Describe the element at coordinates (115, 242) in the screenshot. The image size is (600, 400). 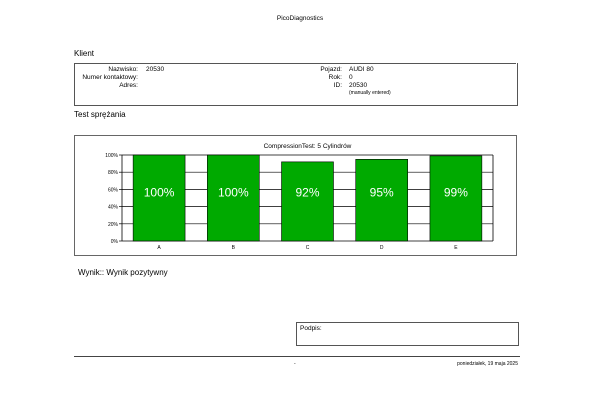
I see `y-tick-label: 0%` at that location.